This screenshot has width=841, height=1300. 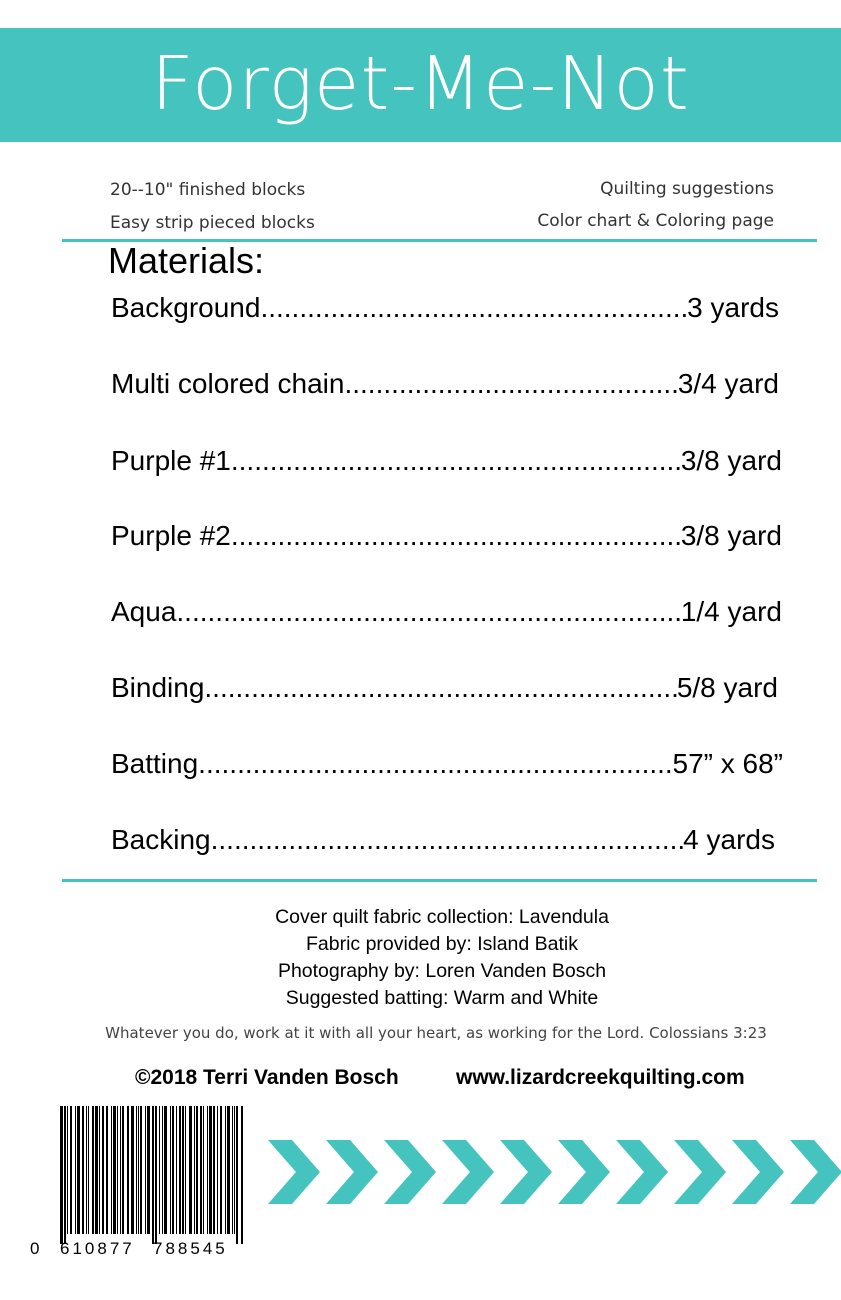 I want to click on material-amount: 4 yards, so click(x=729, y=839).